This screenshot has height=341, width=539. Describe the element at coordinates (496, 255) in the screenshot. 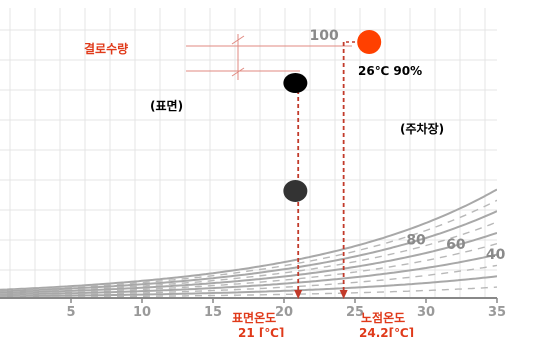

I see `rh-label-40: 40` at that location.